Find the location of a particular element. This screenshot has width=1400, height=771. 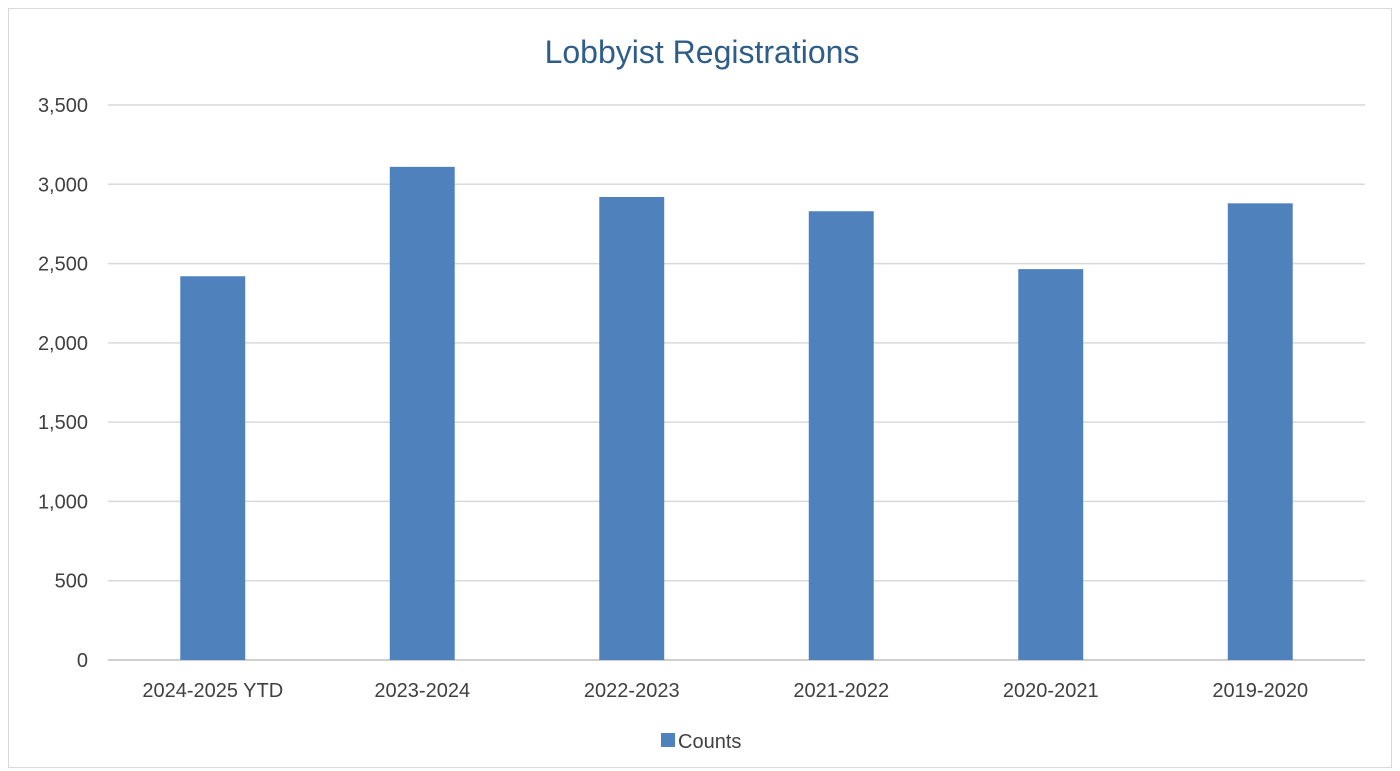

x-tick-label: 2021-2022 is located at coordinates (841, 691).